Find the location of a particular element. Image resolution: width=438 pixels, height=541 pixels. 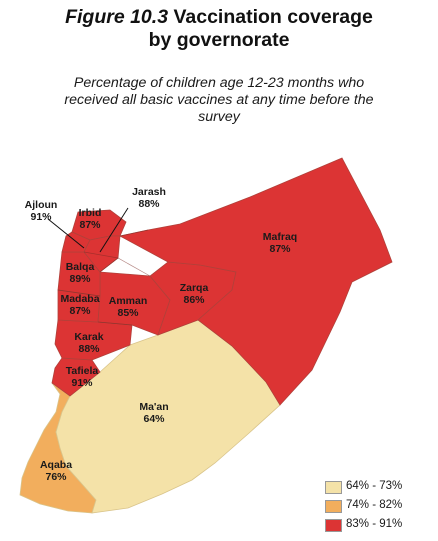

region-label-zarqa: Zarqa 86% is located at coordinates (194, 294).